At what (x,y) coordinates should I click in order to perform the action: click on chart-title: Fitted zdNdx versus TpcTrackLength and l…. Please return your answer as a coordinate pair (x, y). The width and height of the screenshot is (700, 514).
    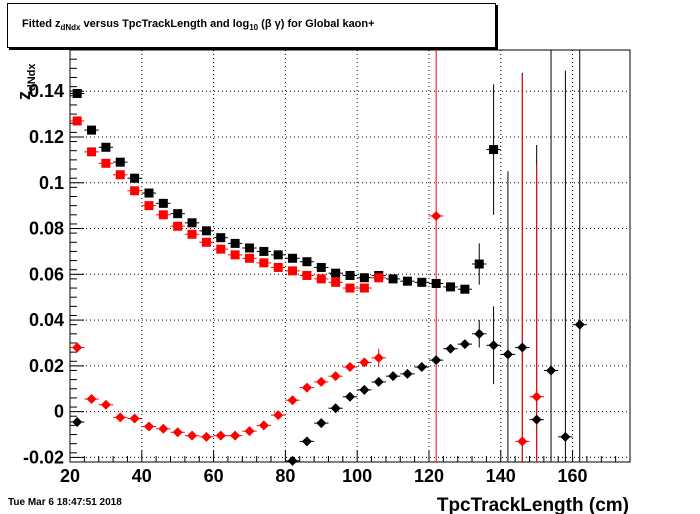
    Looking at the image, I should click on (191, 25).